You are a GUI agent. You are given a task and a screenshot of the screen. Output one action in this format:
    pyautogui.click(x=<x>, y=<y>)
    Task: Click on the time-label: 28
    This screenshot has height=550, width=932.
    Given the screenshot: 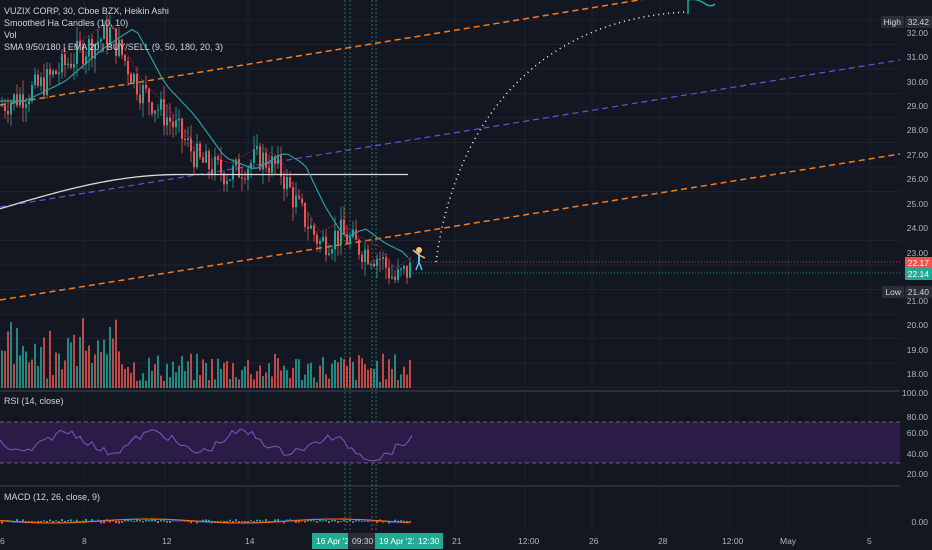 What is the action you would take?
    pyautogui.click(x=663, y=541)
    